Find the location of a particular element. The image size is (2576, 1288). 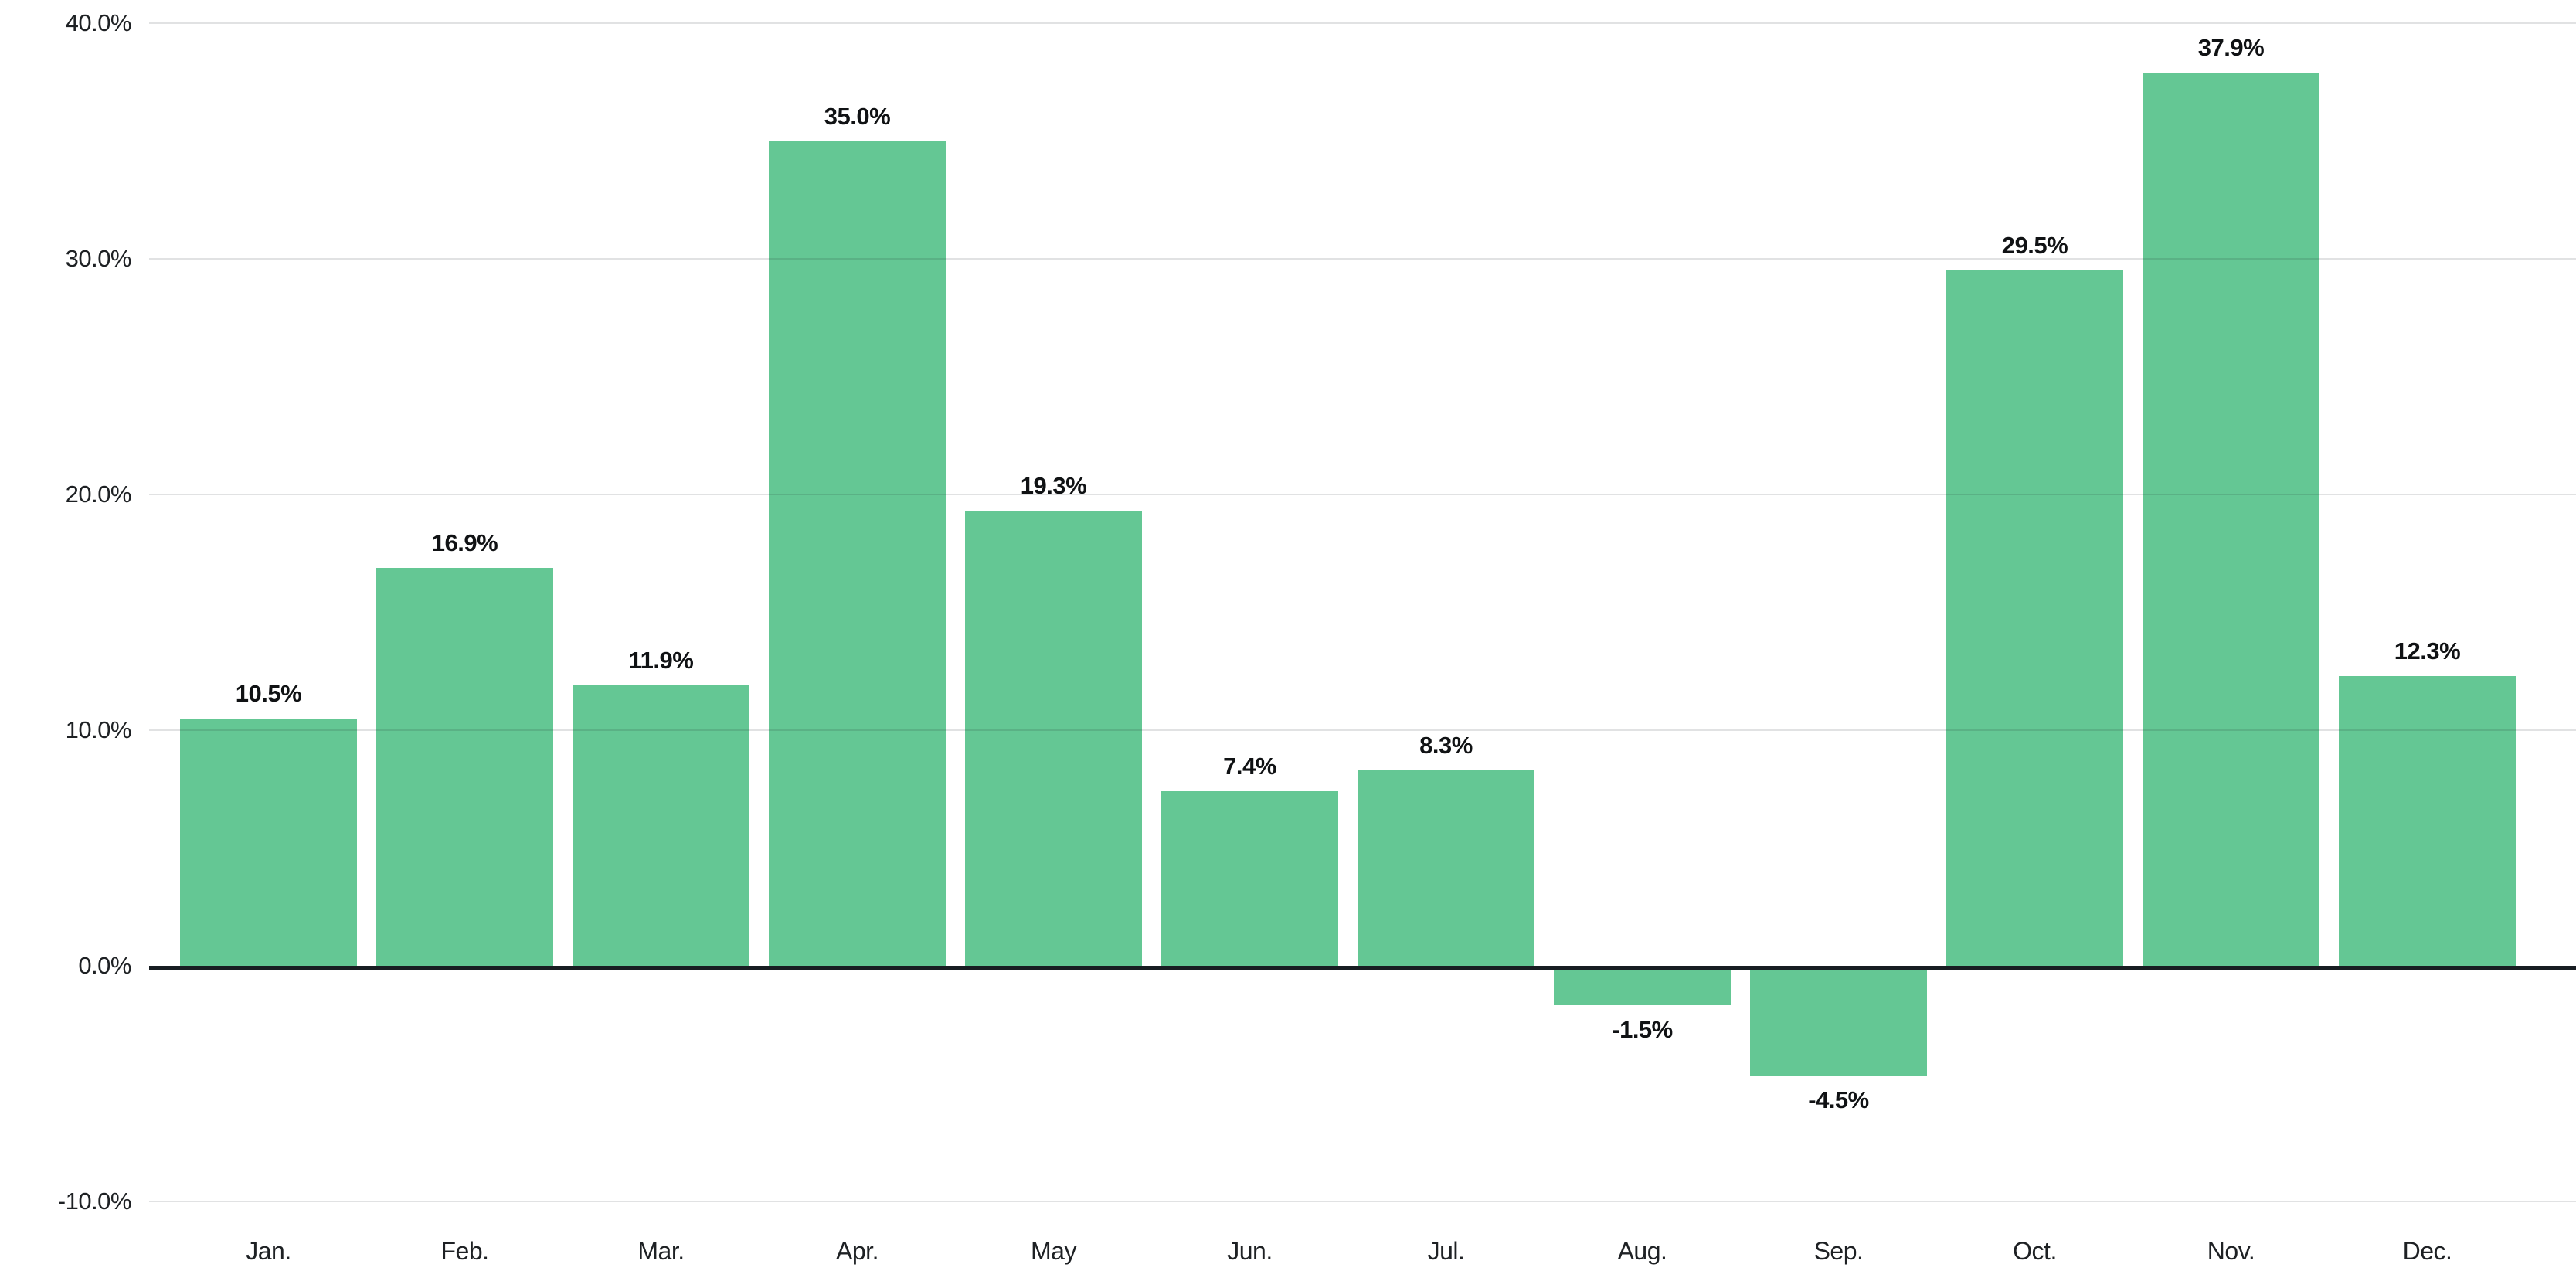

y-tick-label: 20.0% is located at coordinates (98, 494).